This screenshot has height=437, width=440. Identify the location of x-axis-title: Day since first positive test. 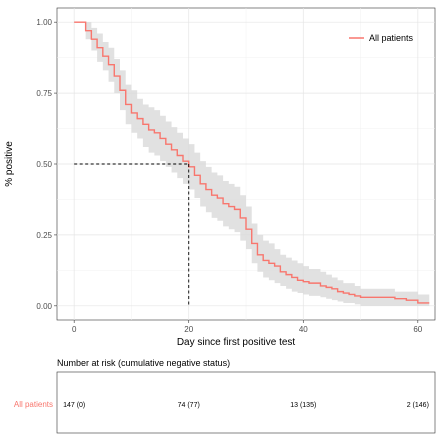
(236, 342).